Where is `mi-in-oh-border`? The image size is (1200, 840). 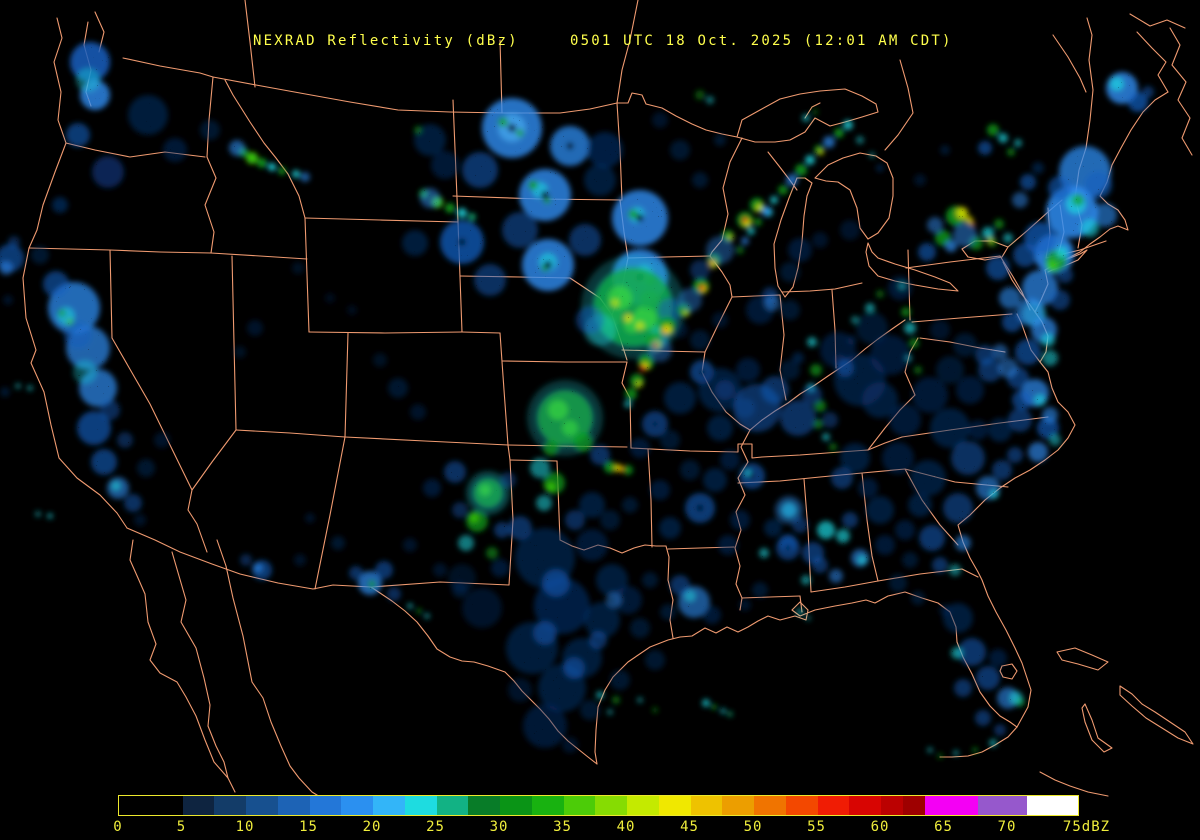
mi-in-oh-border is located at coordinates (822, 287).